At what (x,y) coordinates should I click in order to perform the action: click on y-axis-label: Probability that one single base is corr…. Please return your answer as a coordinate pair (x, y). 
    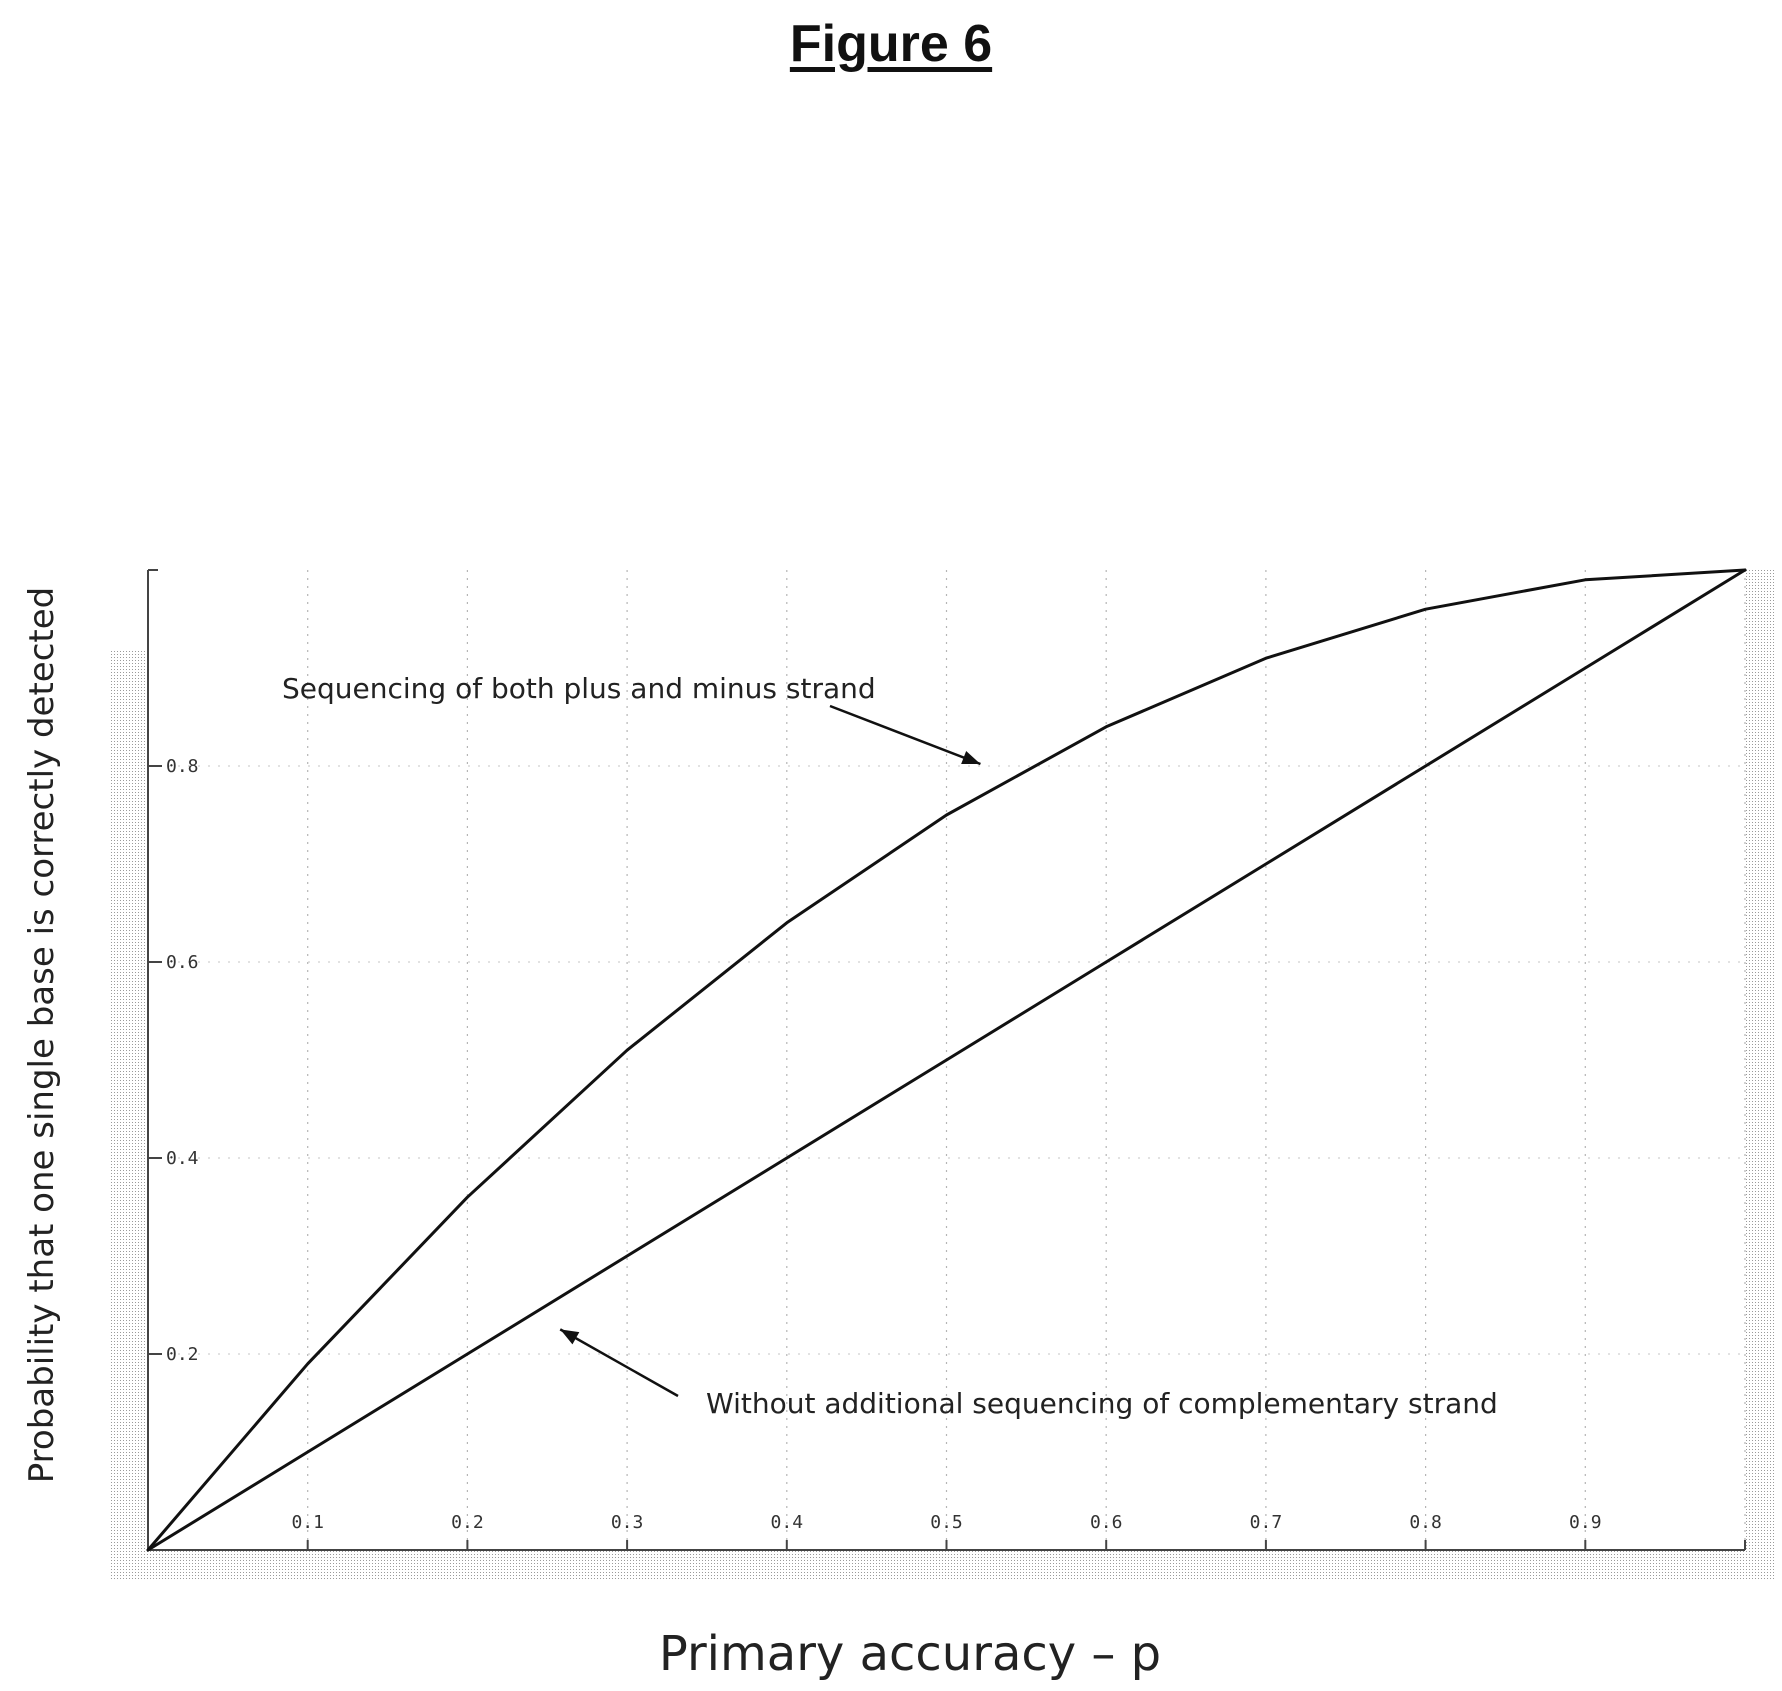
    Looking at the image, I should click on (42, 1035).